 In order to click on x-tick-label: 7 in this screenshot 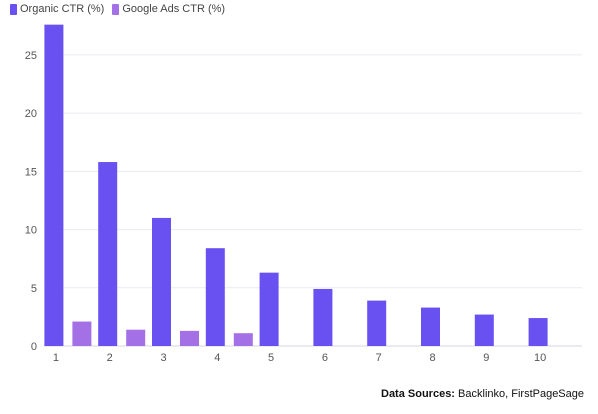, I will do `click(379, 358)`.